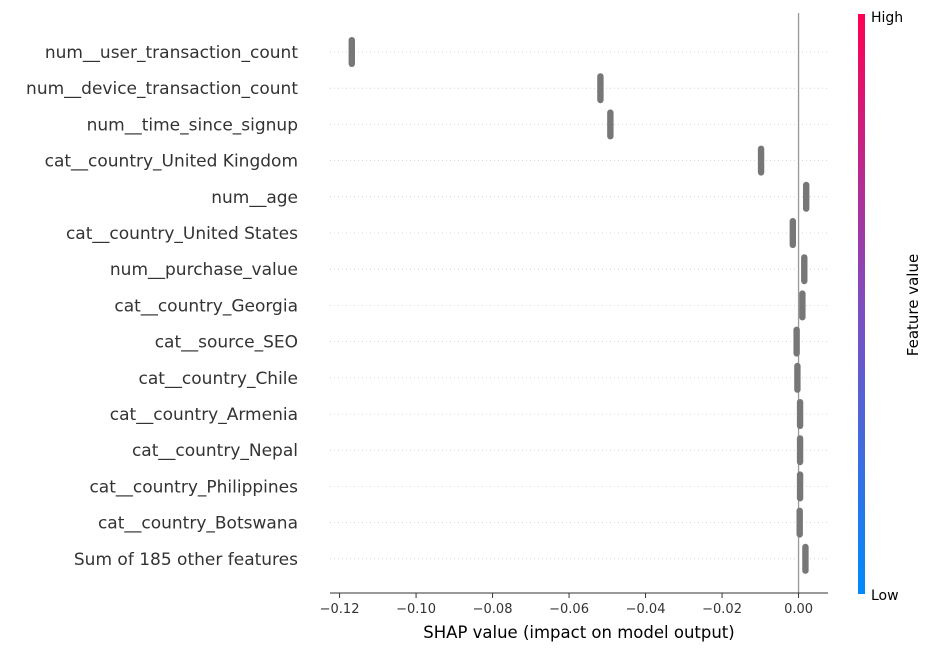 Image resolution: width=933 pixels, height=651 pixels. What do you see at coordinates (182, 234) in the screenshot?
I see `feature-label: cat__country_United States` at bounding box center [182, 234].